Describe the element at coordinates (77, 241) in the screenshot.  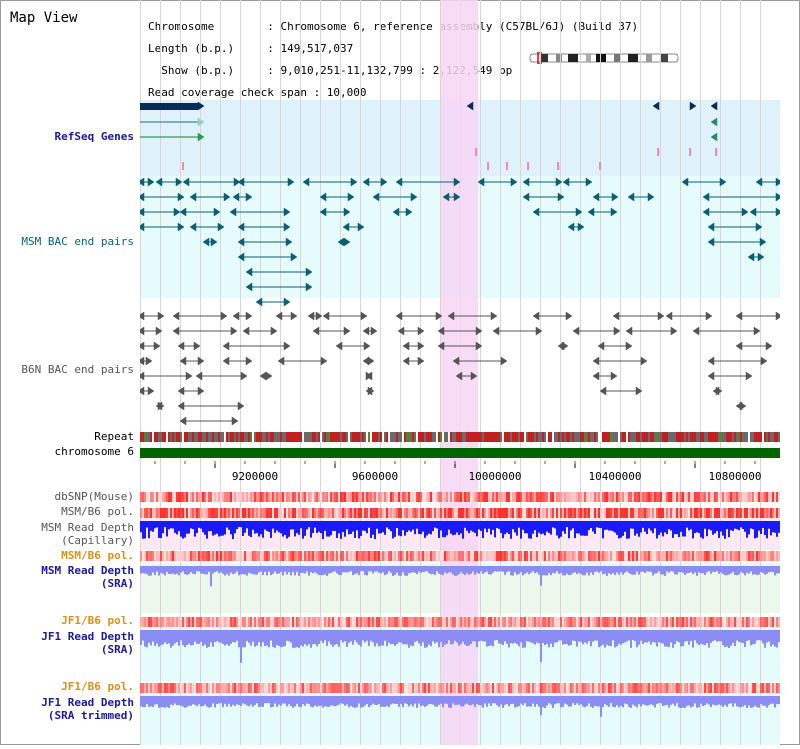
I see `track-label-msm-bac: MSM BAC end pairs` at that location.